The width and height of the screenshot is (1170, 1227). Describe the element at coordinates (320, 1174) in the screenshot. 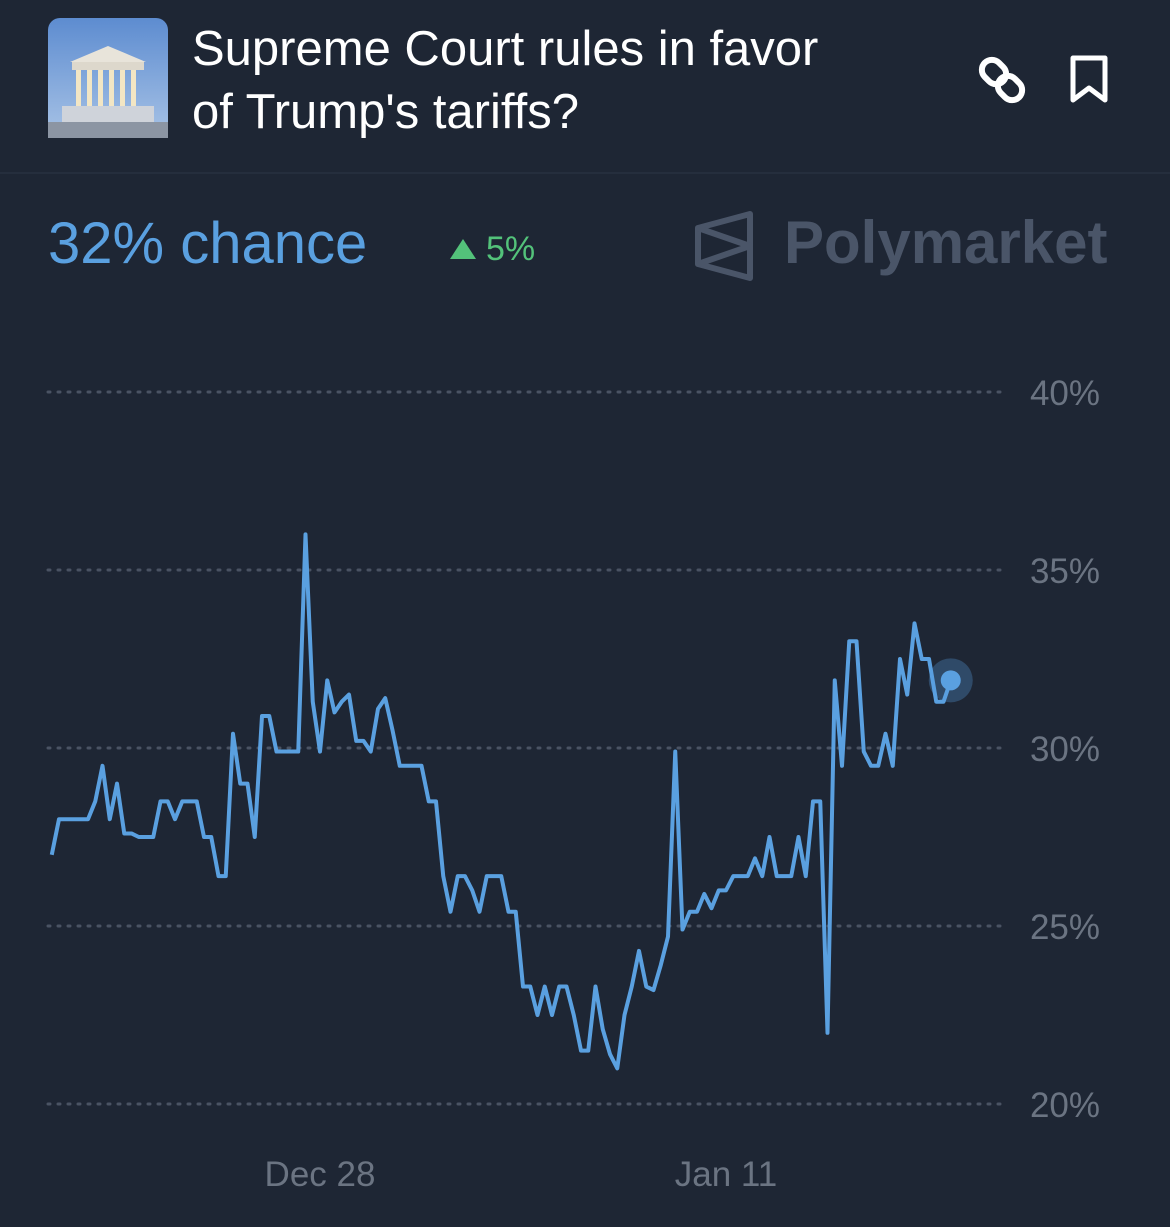

I see `x-tick-label: Dec 28` at that location.